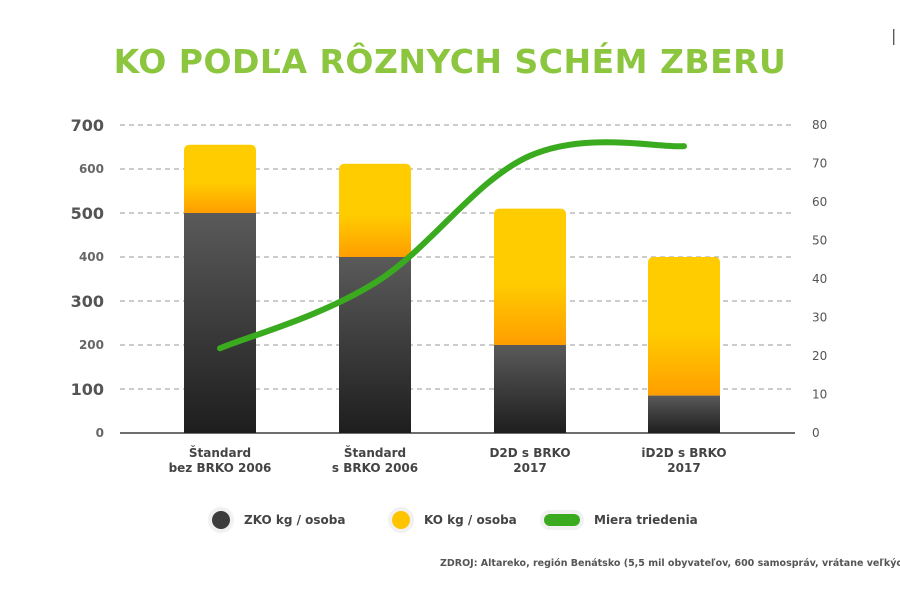 This screenshot has width=900, height=600. I want to click on legend-swatch-zko, so click(221, 520).